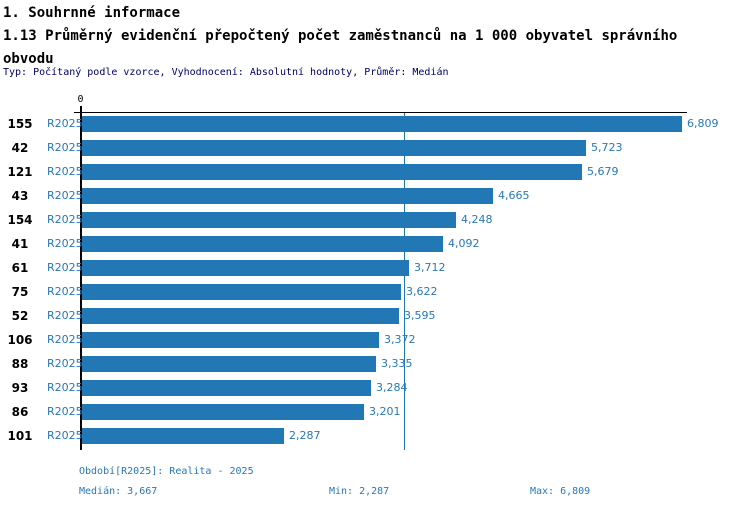 Image resolution: width=750 pixels, height=510 pixels. What do you see at coordinates (477, 219) in the screenshot?
I see `bar-value-label: 4,248` at bounding box center [477, 219].